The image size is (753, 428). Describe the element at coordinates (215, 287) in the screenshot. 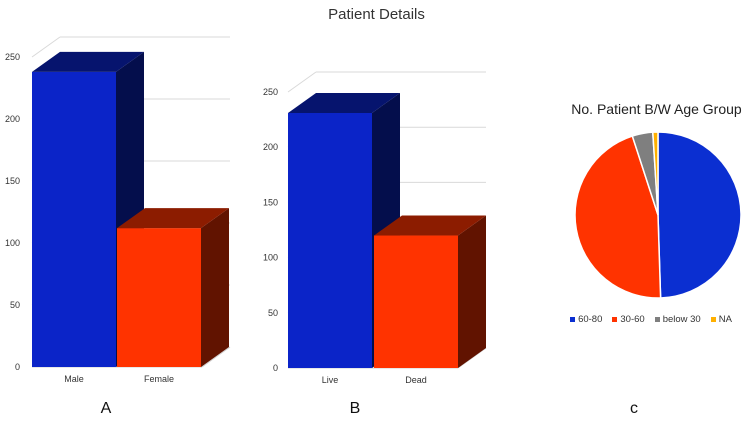

I see `chart-a-bar-female-side` at that location.